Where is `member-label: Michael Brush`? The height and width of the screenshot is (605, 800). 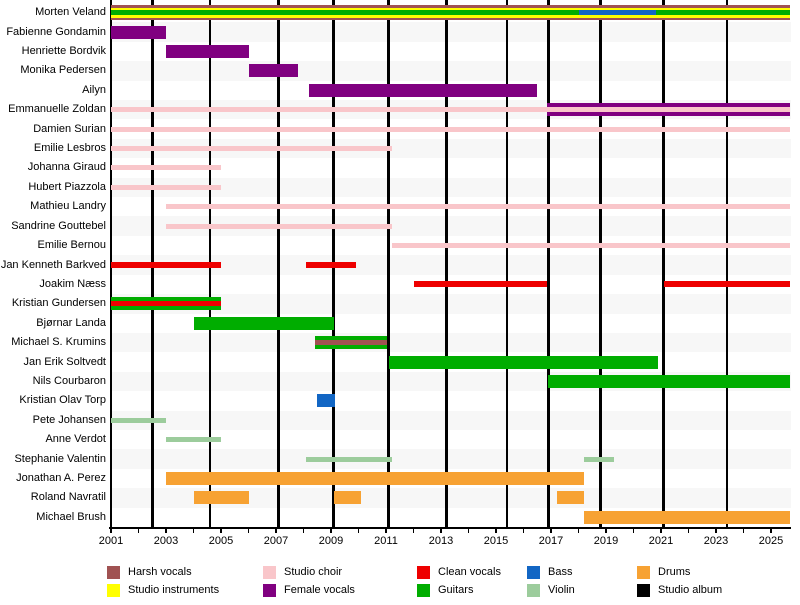 member-label: Michael Brush is located at coordinates (71, 516).